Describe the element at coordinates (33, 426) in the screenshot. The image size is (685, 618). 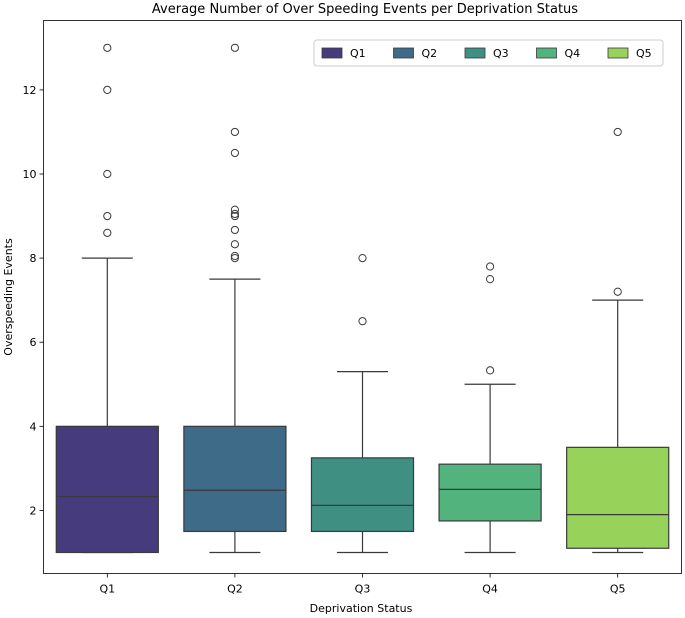
I see `y-tick-label: 4` at that location.